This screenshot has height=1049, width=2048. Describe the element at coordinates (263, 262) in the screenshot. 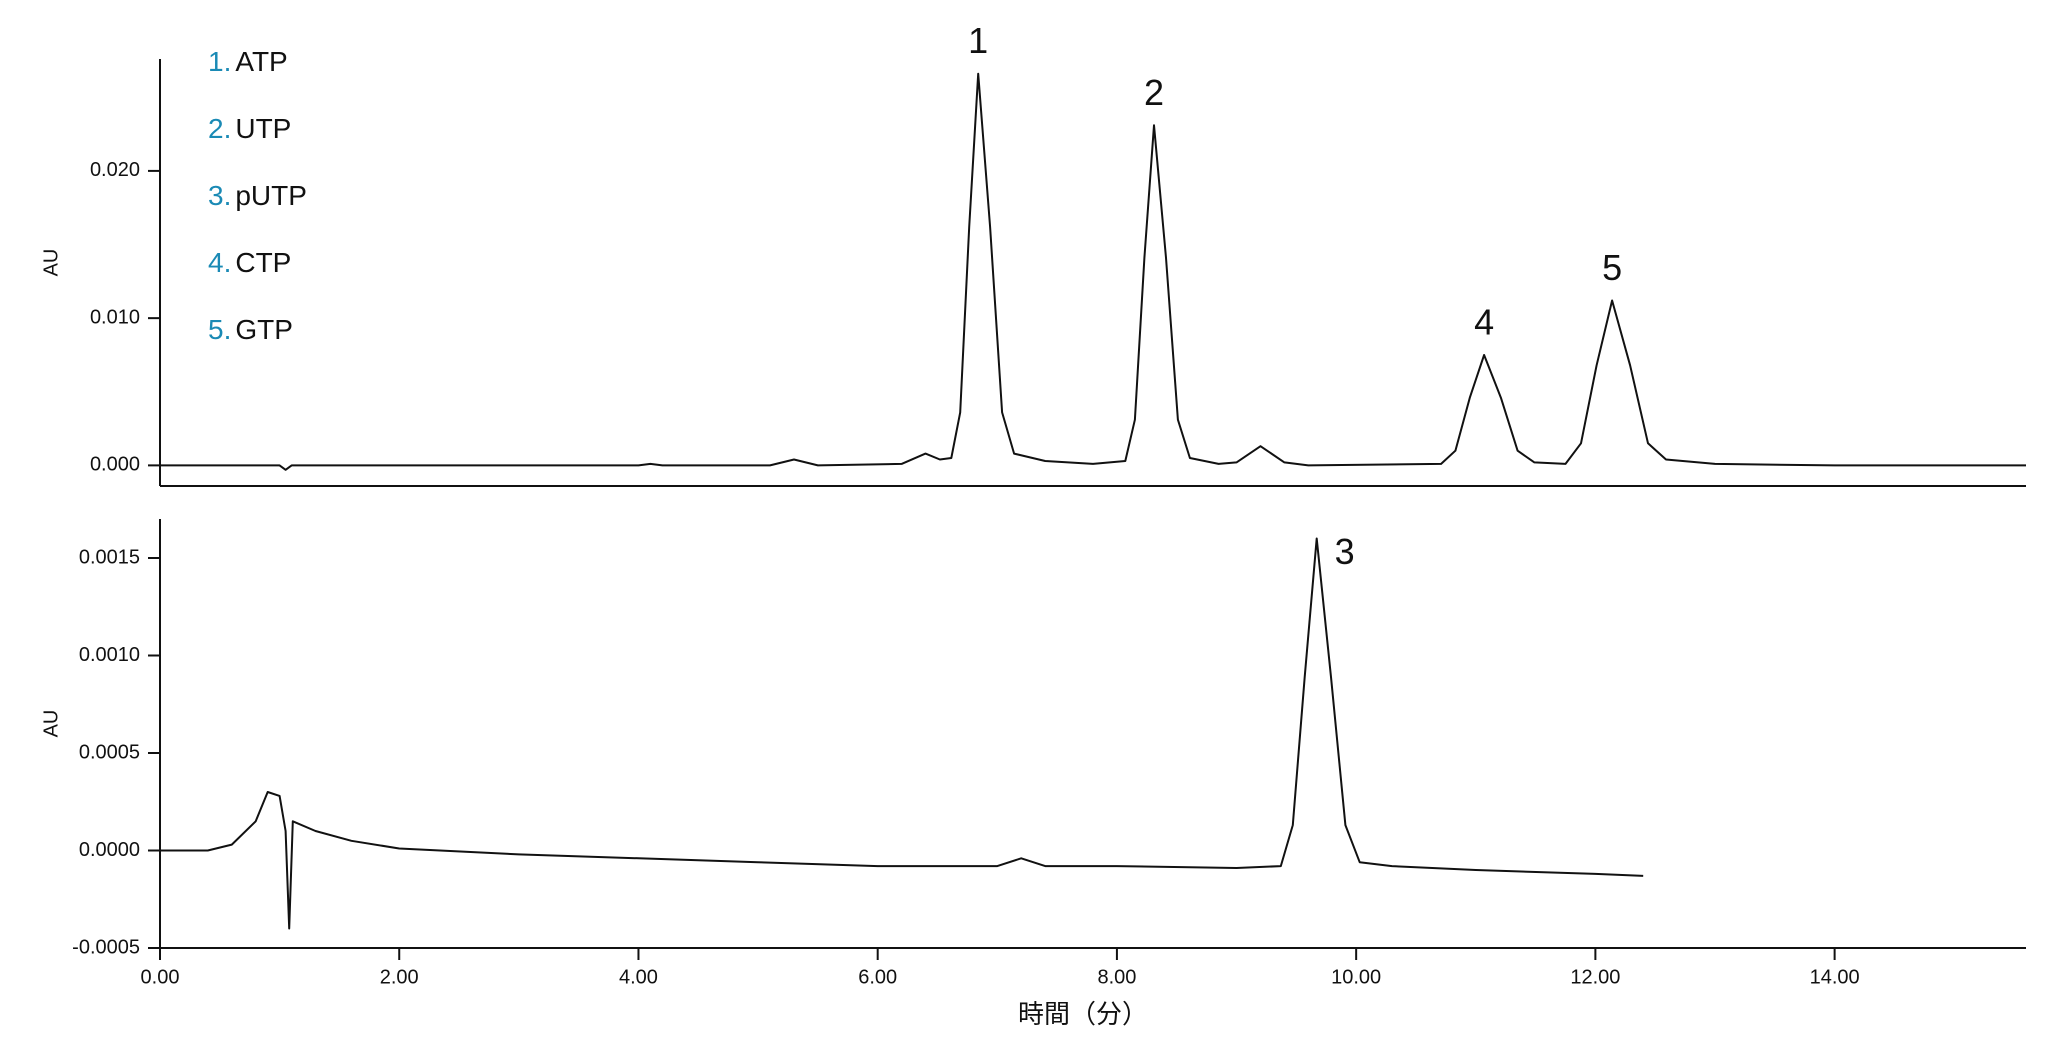

I see `legend-name: CTP` at that location.